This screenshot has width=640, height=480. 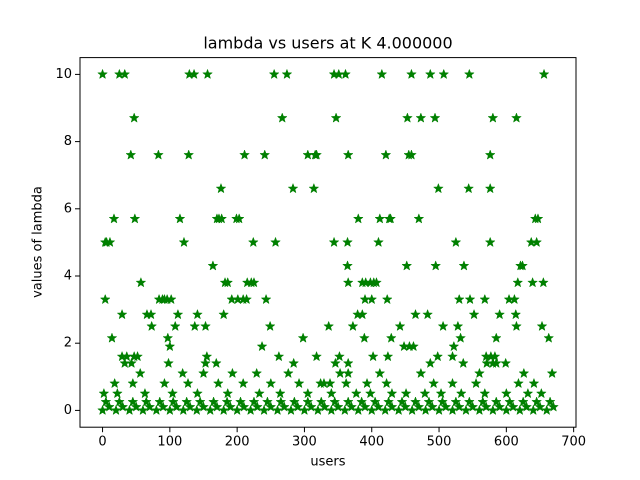 I want to click on x-tick-label: 300, so click(x=304, y=442).